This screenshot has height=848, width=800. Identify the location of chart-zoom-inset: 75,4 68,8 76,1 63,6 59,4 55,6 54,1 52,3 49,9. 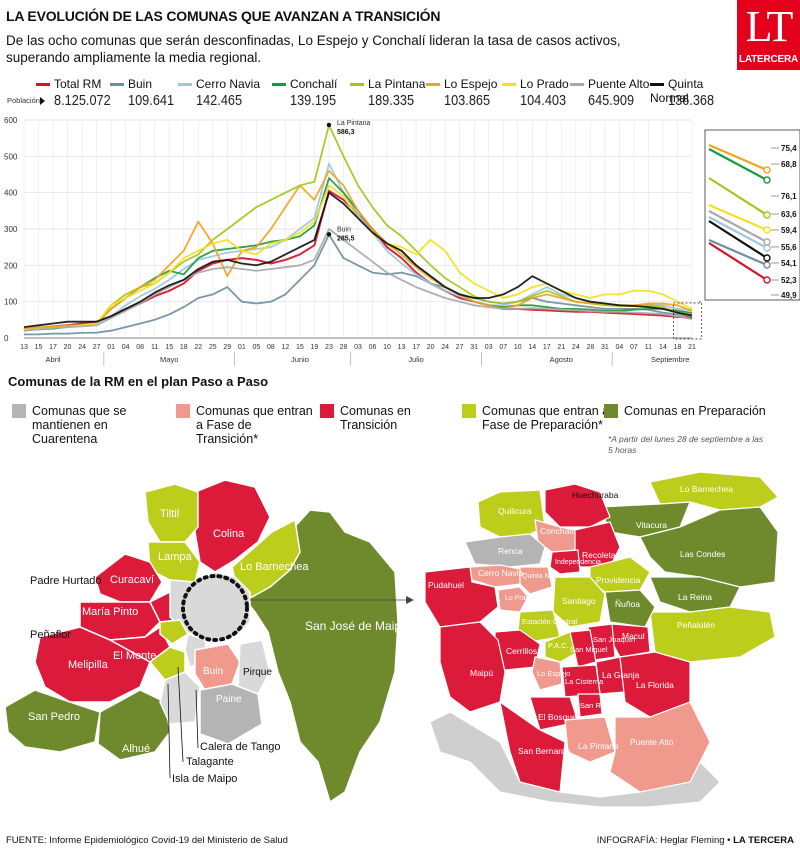
(736, 234).